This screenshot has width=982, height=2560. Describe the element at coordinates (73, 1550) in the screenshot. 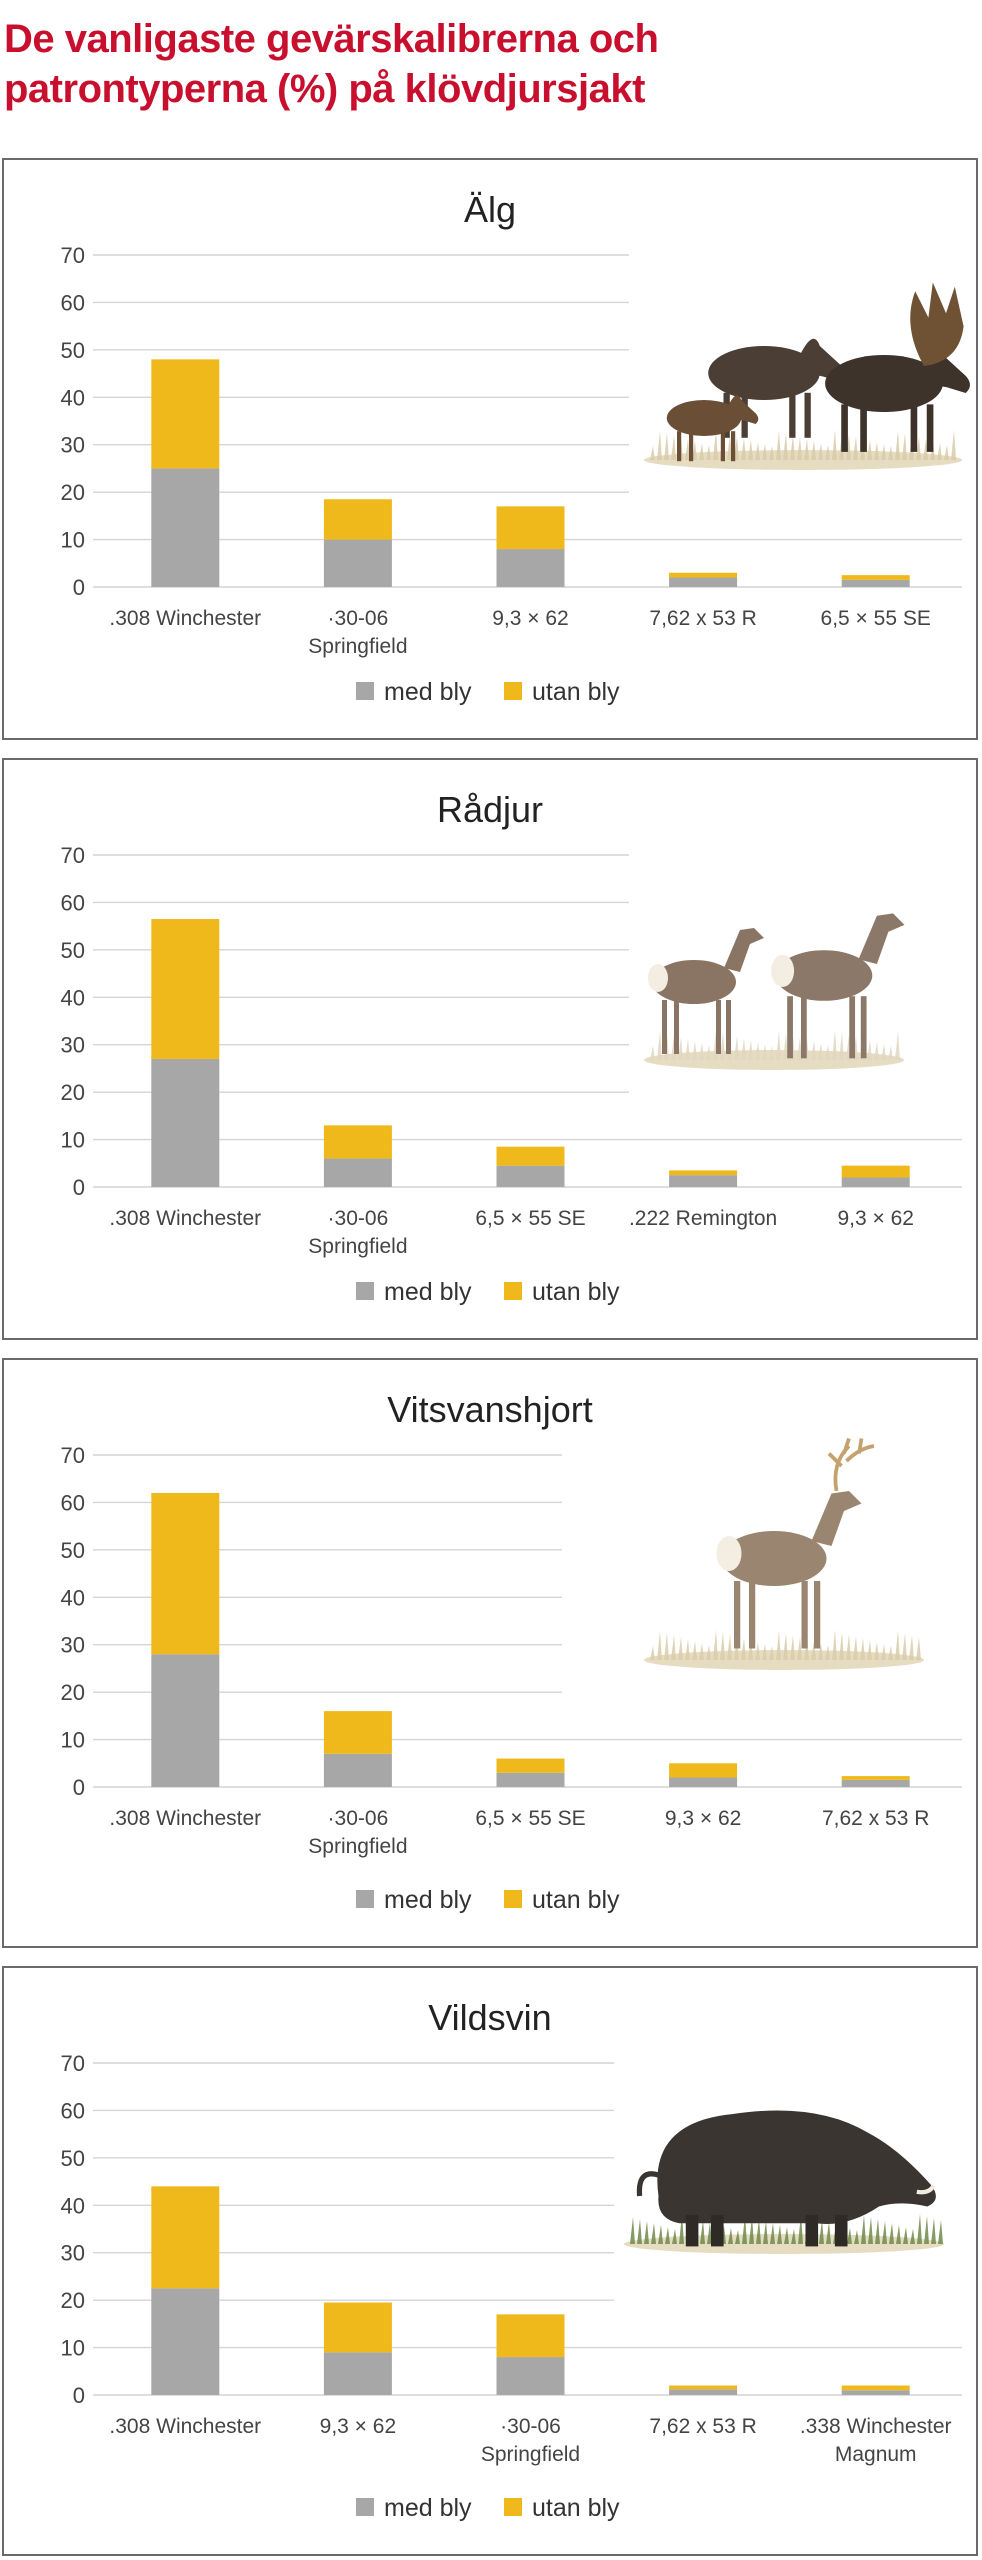

I see `y-tick-label: 50` at that location.